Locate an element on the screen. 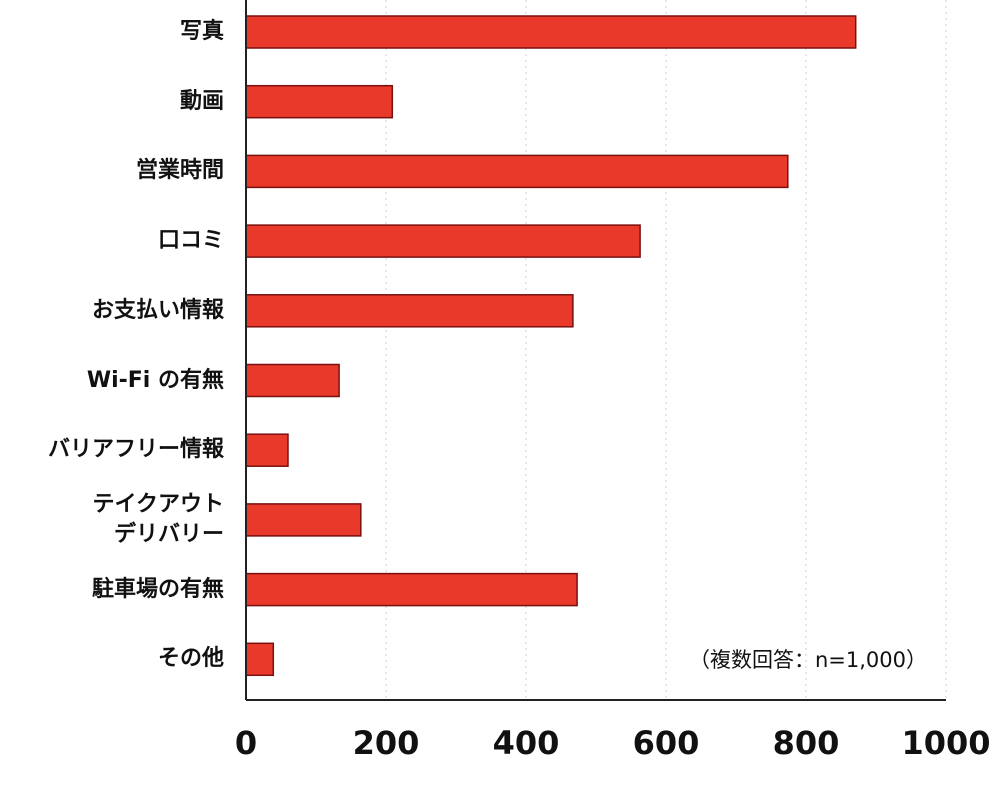  x-tick-label: 600 is located at coordinates (666, 743).